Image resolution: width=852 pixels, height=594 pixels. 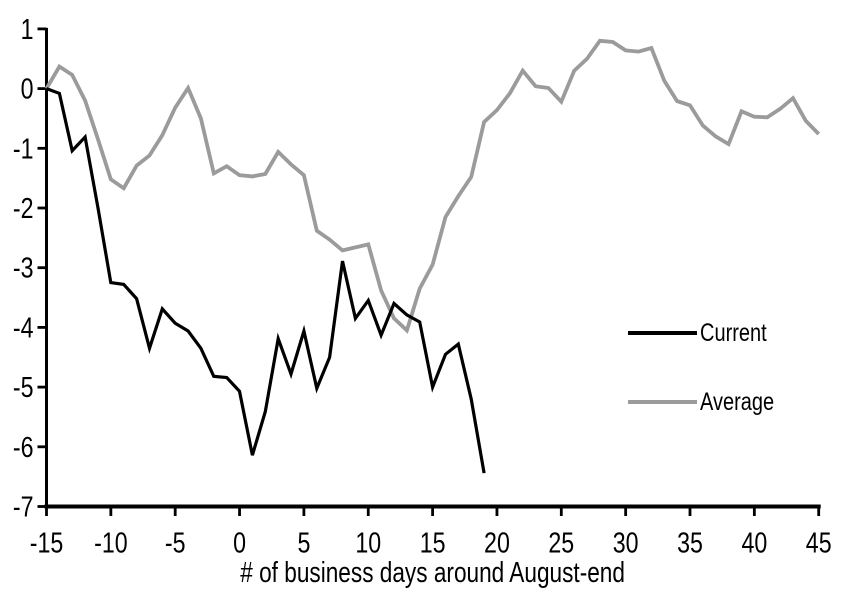 I want to click on y-tick-label: -1, so click(x=23, y=148).